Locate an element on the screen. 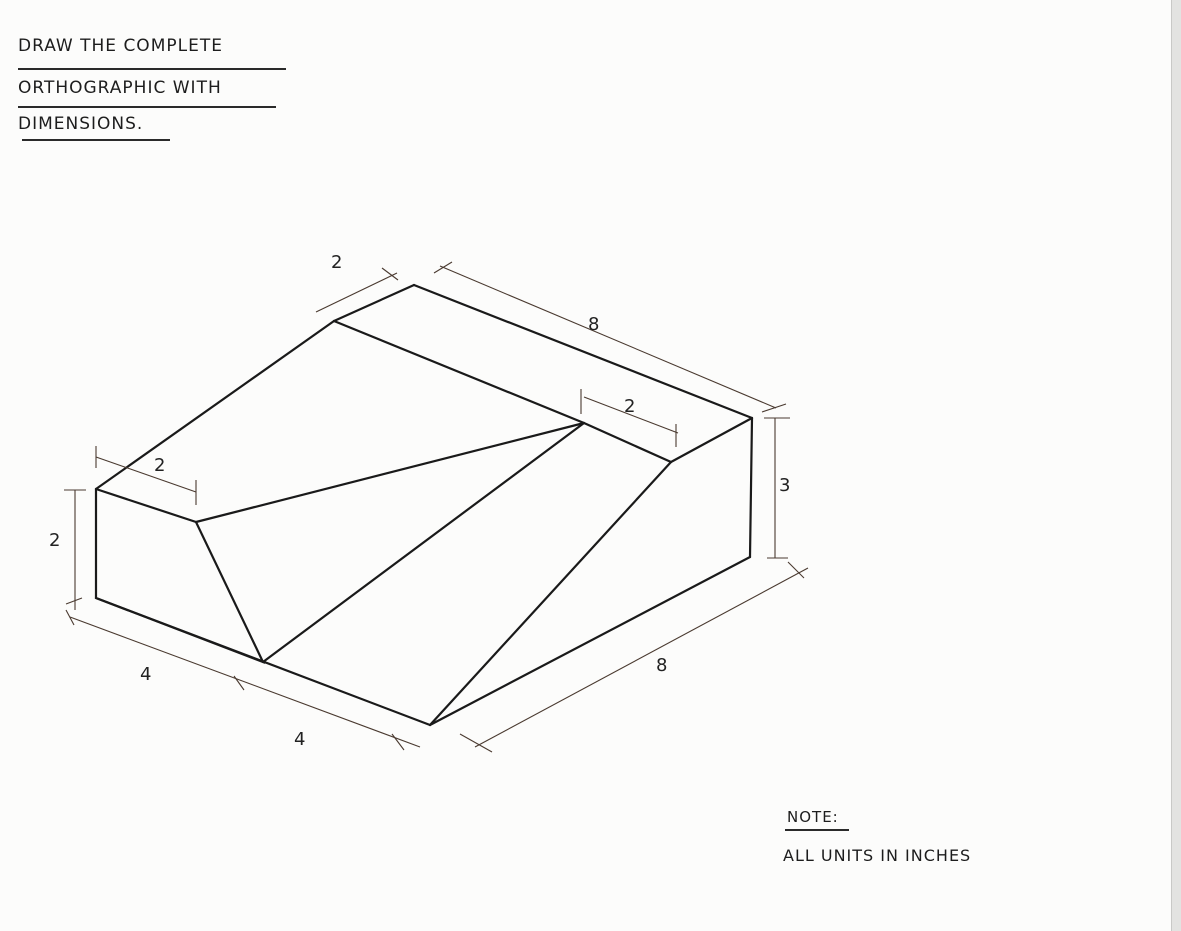 The image size is (1181, 931). slope-diagonal-edge is located at coordinates (423, 542).